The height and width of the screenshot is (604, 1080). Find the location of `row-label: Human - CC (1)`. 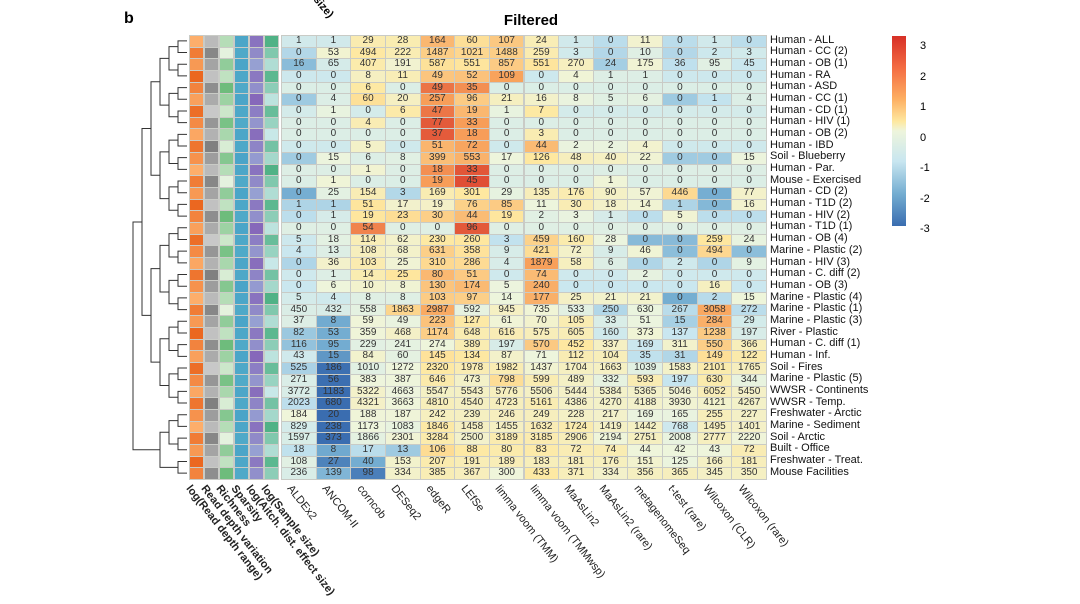

row-label: Human - CC (1) is located at coordinates (809, 97).